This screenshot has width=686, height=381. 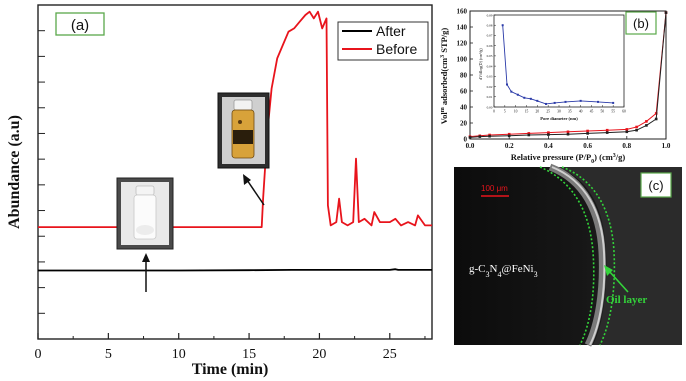 I want to click on b-y-tick-label-2: 40, so click(x=464, y=108).